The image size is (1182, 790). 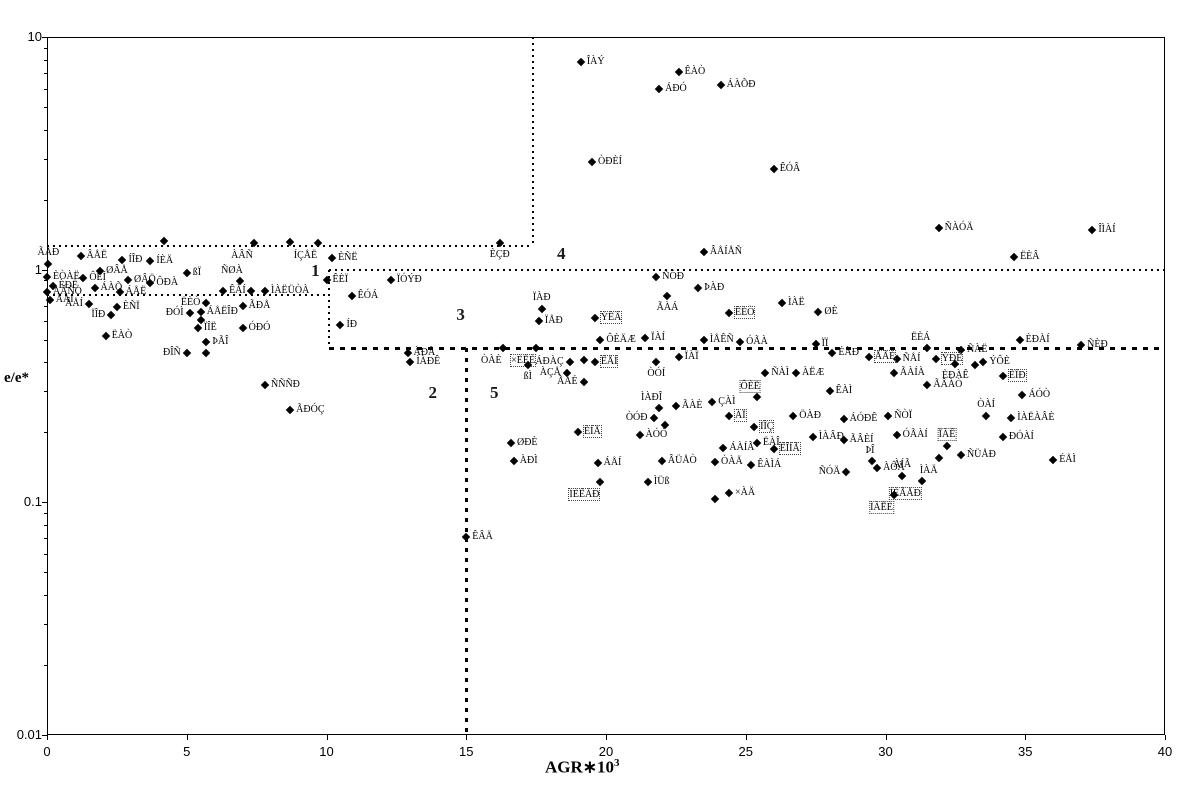 What do you see at coordinates (606, 751) in the screenshot?
I see `x-axis-tick-label: 20` at bounding box center [606, 751].